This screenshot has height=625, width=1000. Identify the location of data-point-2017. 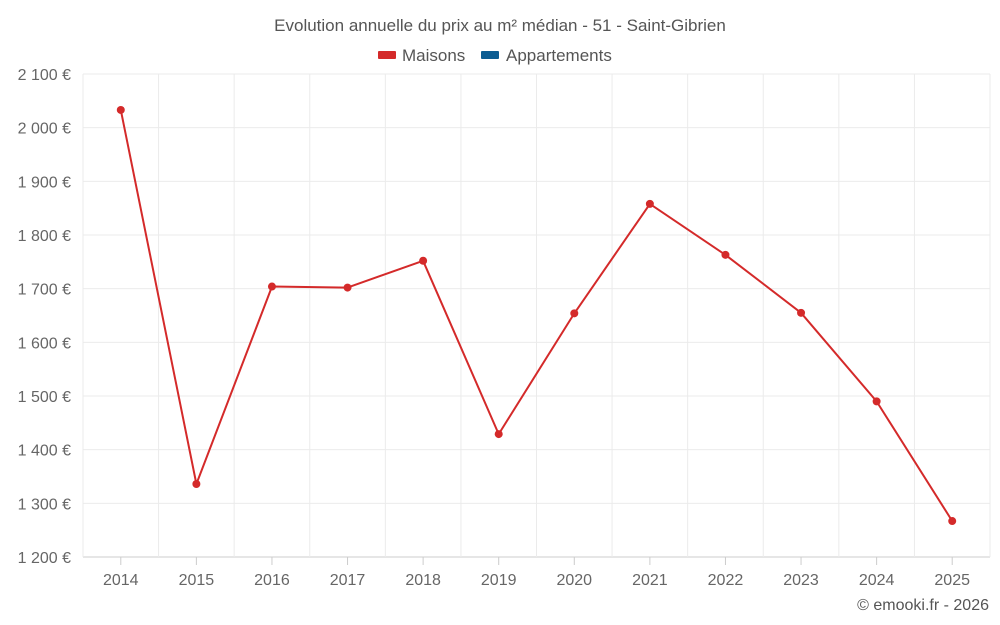
(347, 287).